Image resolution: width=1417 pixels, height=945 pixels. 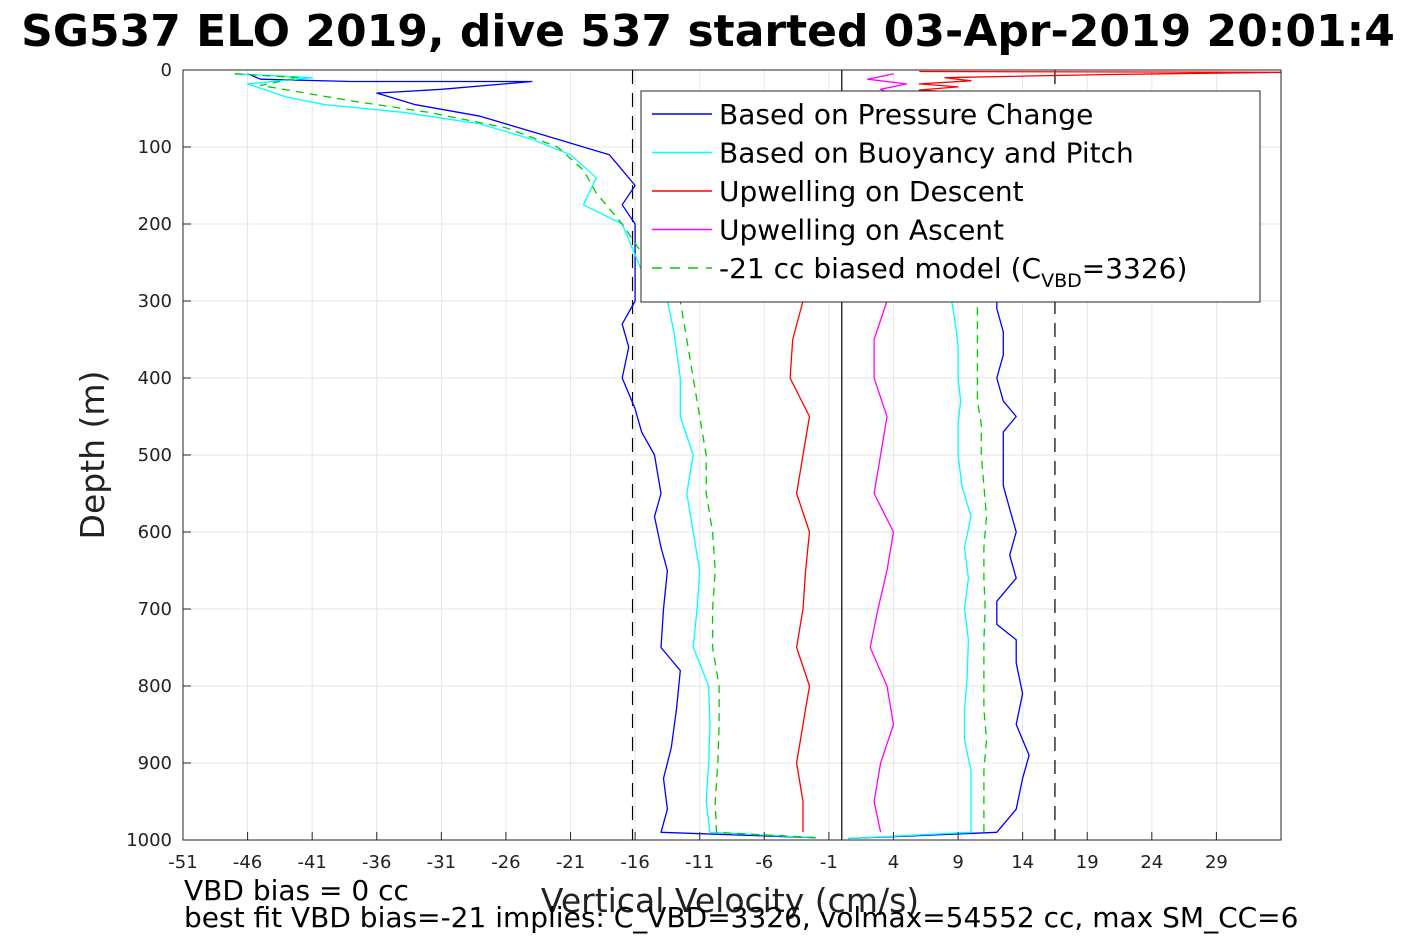 What do you see at coordinates (1022, 862) in the screenshot?
I see `x-tick-label: 14` at bounding box center [1022, 862].